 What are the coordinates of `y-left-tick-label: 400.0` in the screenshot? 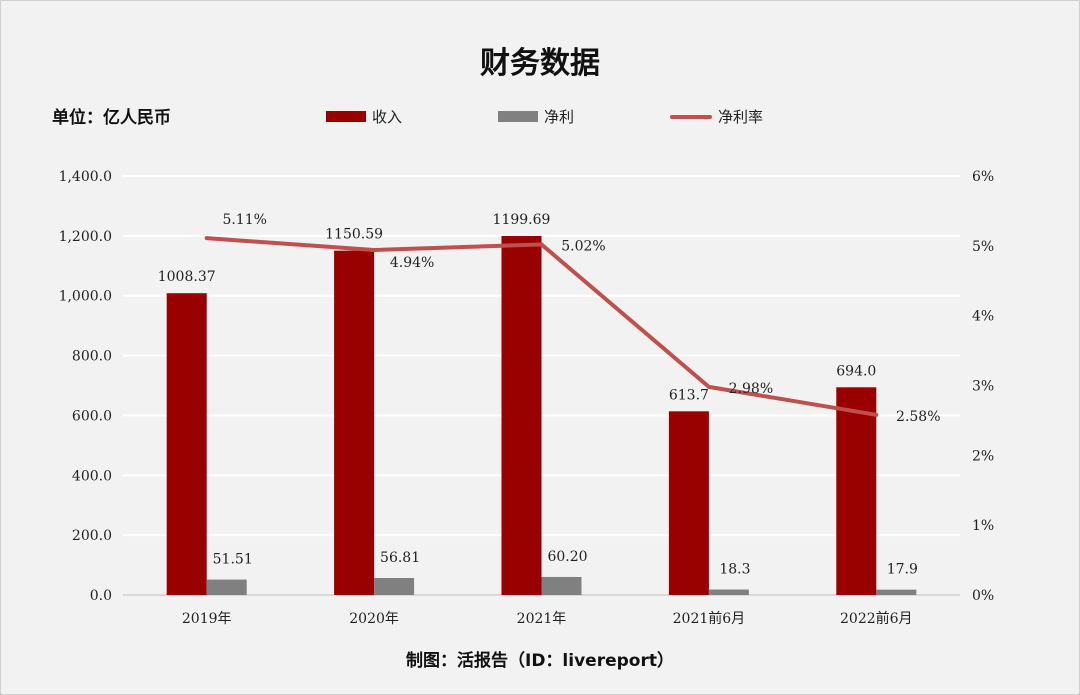 It's located at (92, 476).